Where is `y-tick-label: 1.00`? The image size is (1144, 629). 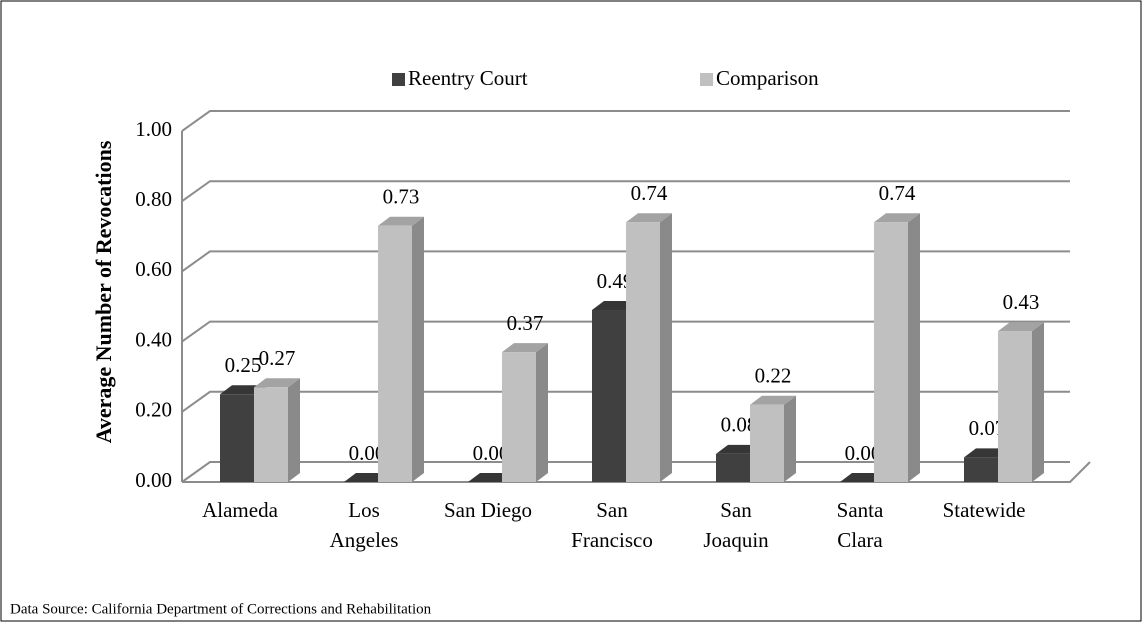
y-tick-label: 1.00 is located at coordinates (153, 129).